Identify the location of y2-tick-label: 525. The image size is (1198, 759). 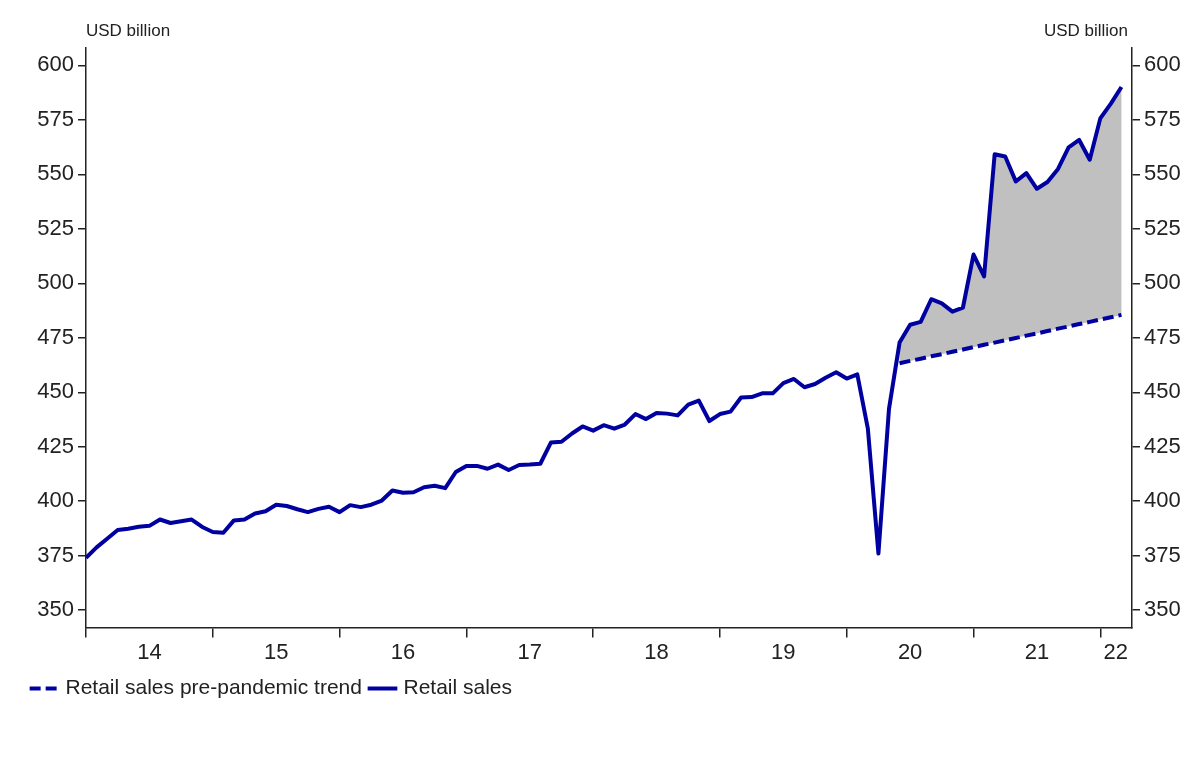
(1162, 227).